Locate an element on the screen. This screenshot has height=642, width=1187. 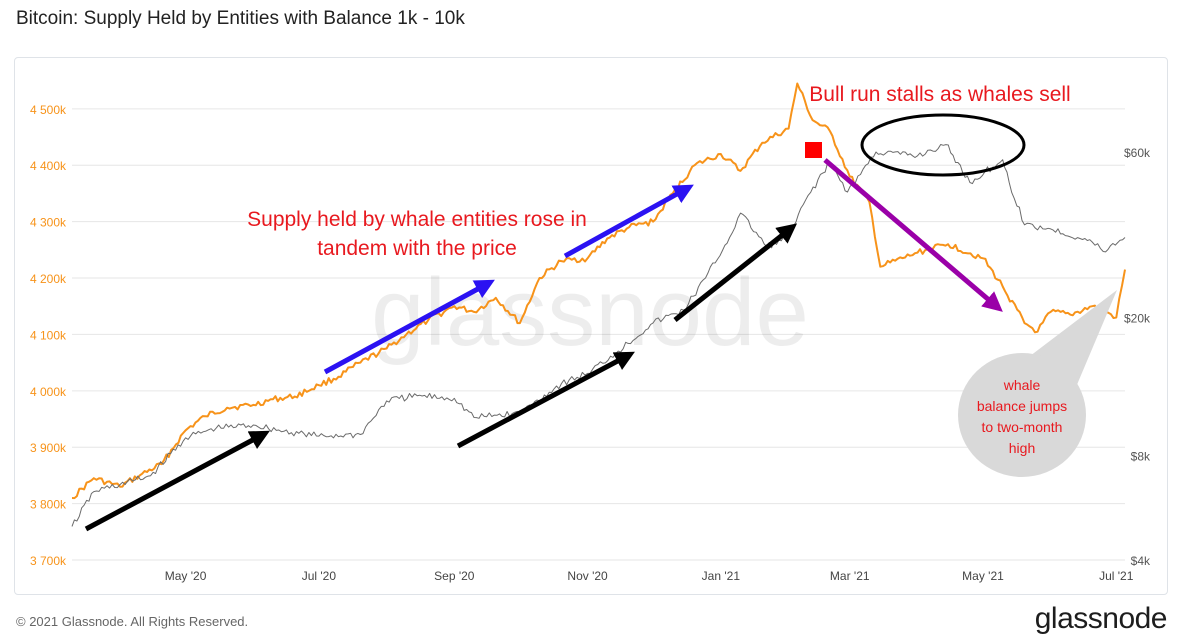
x-tick-label: Mar '21 is located at coordinates (850, 576).